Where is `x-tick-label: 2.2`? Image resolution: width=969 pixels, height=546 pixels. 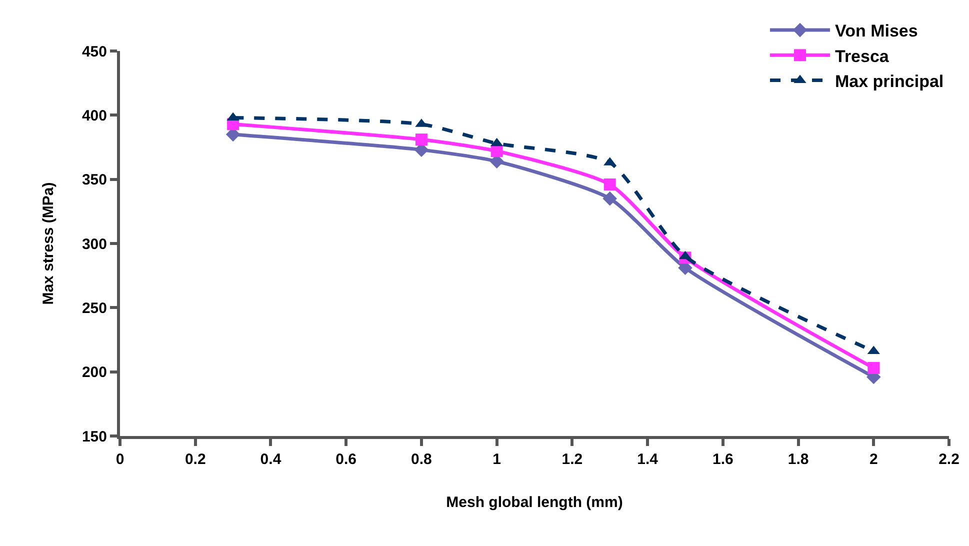
x-tick-label: 2.2 is located at coordinates (949, 459).